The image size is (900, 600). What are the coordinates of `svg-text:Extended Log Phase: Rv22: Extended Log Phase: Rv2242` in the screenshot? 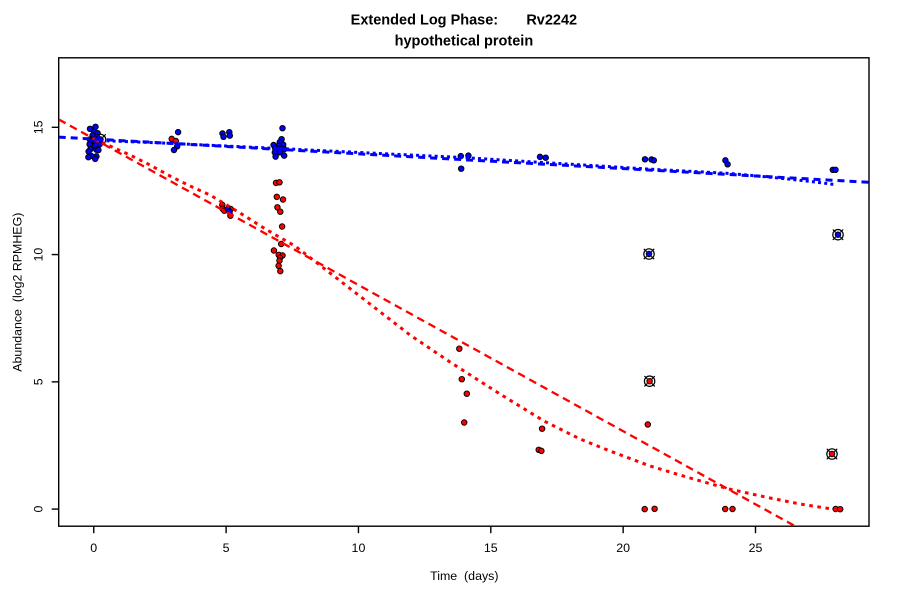 It's located at (464, 21).